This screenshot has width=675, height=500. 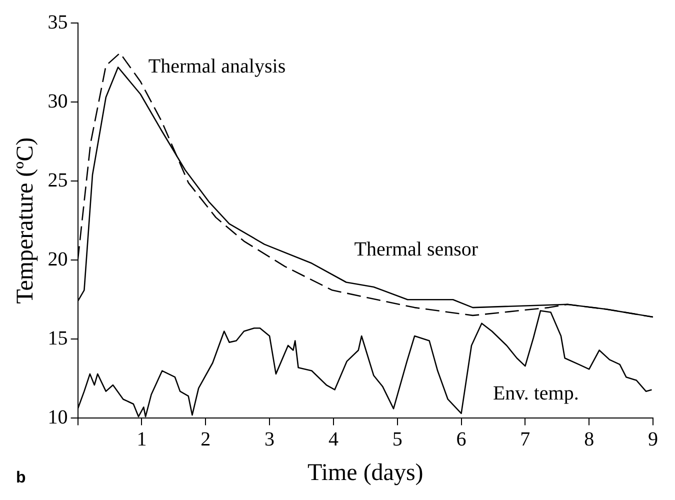 What do you see at coordinates (205, 439) in the screenshot?
I see `x-tick-label: 2` at bounding box center [205, 439].